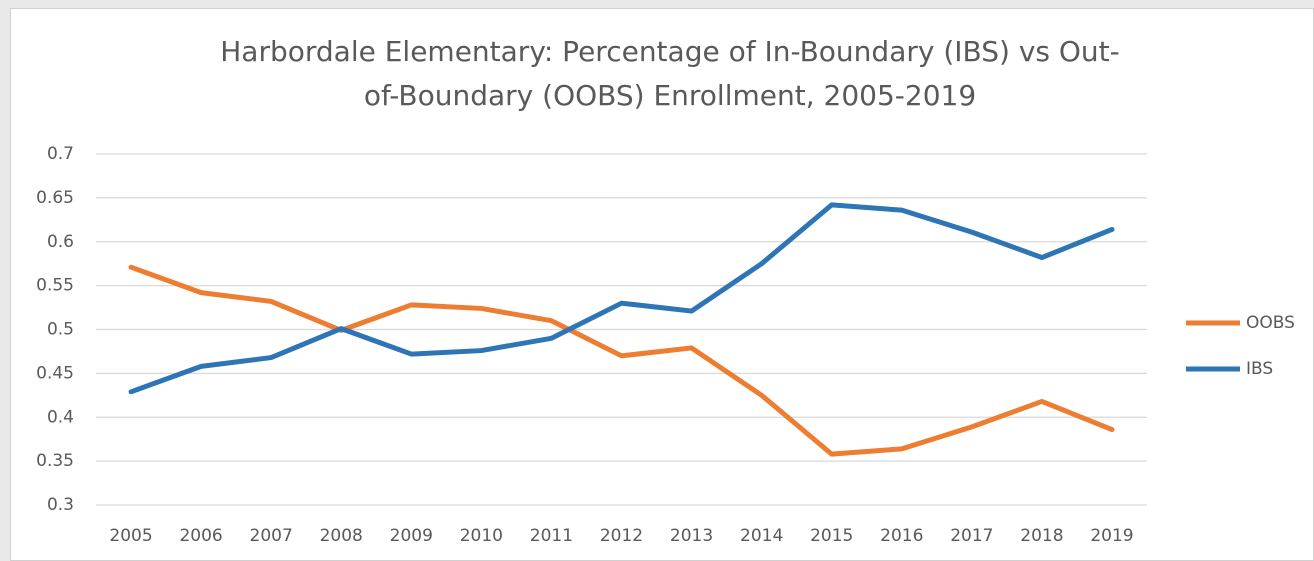 The width and height of the screenshot is (1314, 561). What do you see at coordinates (200, 536) in the screenshot?
I see `x-tick-label: 2006` at bounding box center [200, 536].